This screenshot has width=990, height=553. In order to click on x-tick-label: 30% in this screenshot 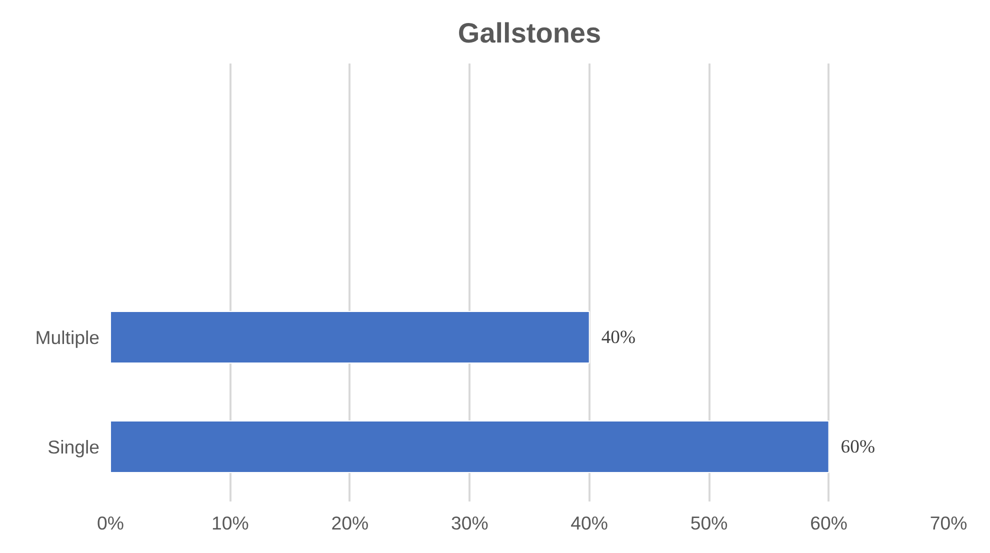, I will do `click(469, 523)`.